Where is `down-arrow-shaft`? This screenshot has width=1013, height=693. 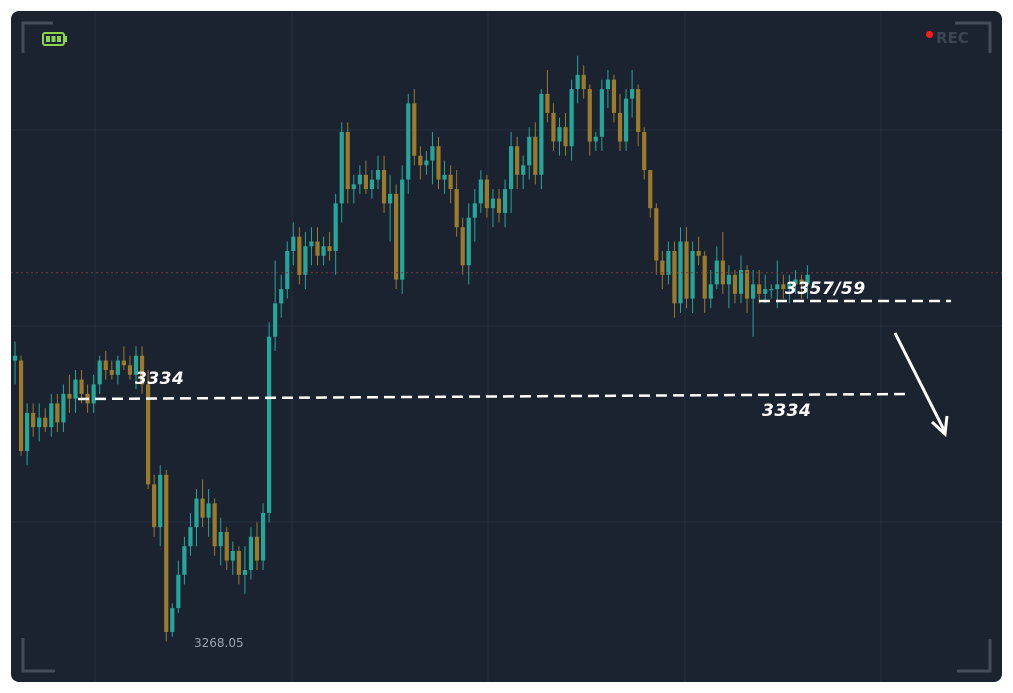 down-arrow-shaft is located at coordinates (920, 382).